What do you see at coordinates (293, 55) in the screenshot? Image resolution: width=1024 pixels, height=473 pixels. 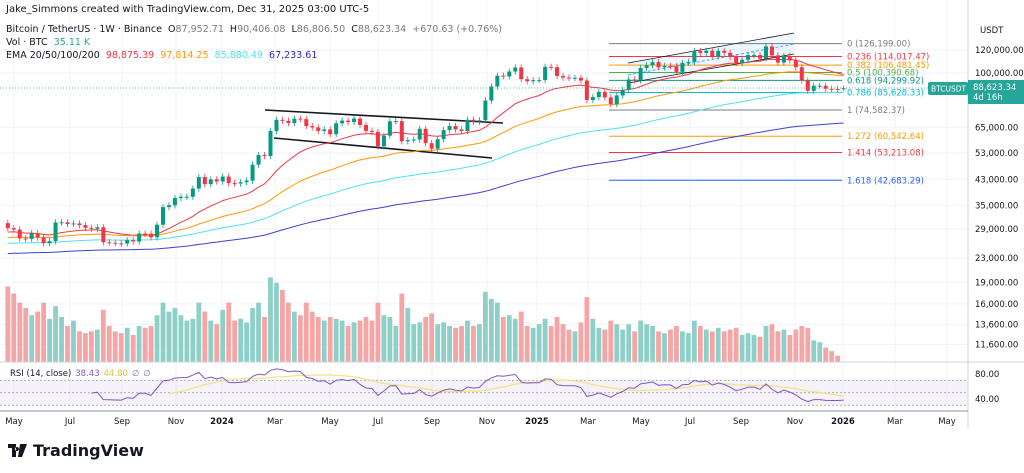 I see `ema200-value: 67,233.61` at bounding box center [293, 55].